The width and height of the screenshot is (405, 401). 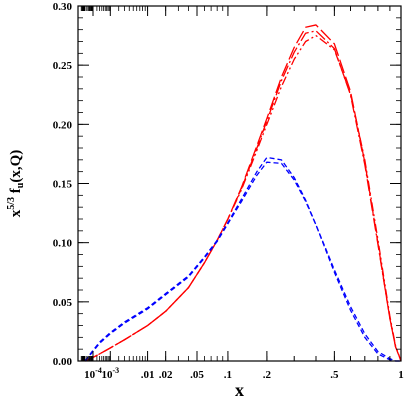 I want to click on x-tick-exponent: -3, so click(x=115, y=370).